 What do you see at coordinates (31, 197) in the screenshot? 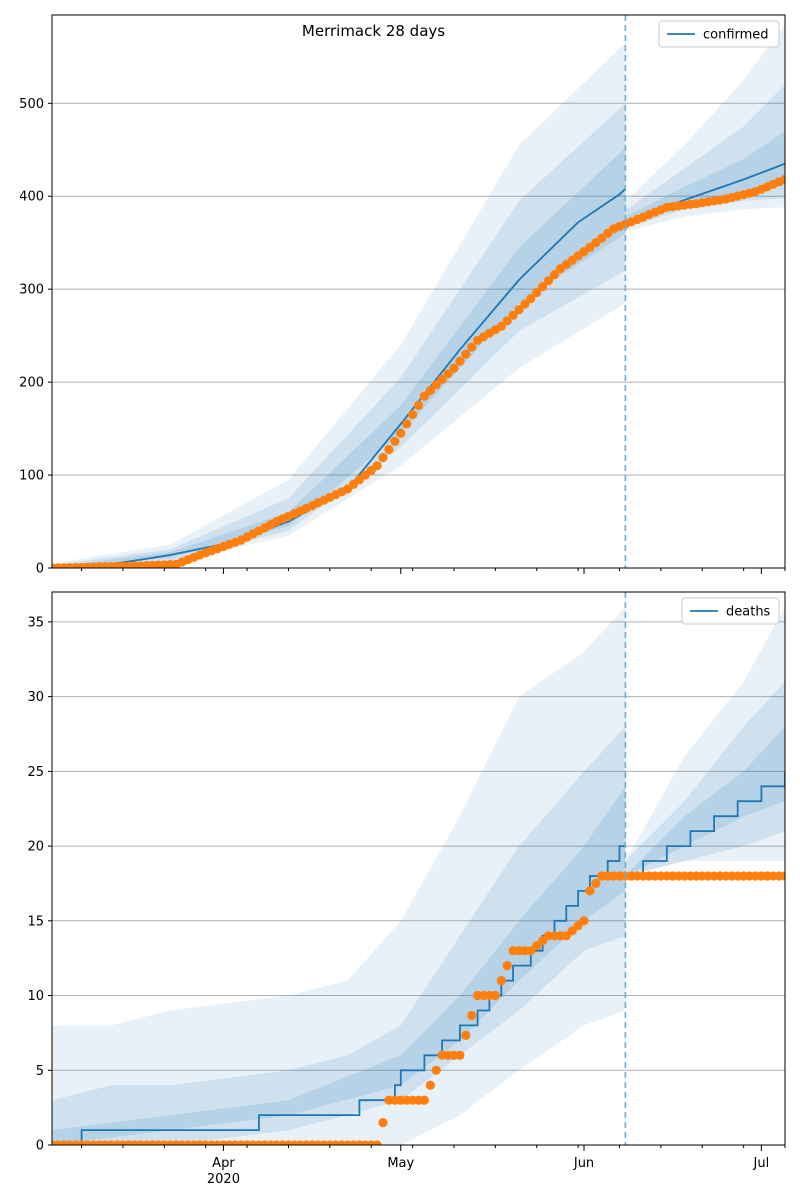
I see `y-tick-label: 400` at bounding box center [31, 197].